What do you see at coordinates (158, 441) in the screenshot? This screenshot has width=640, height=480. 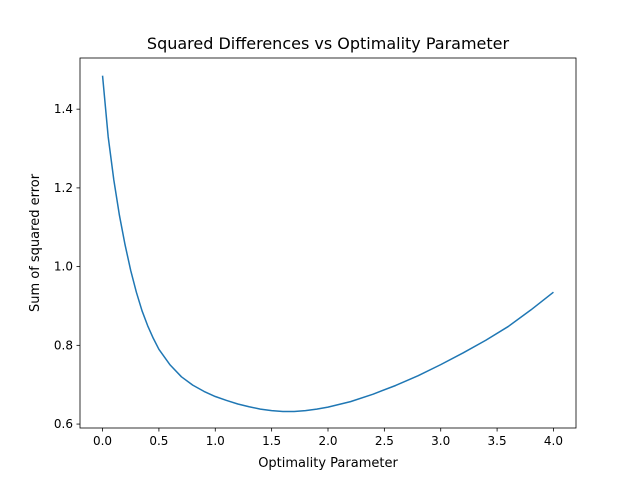 I see `x-tick-label: 0.5` at bounding box center [158, 441].